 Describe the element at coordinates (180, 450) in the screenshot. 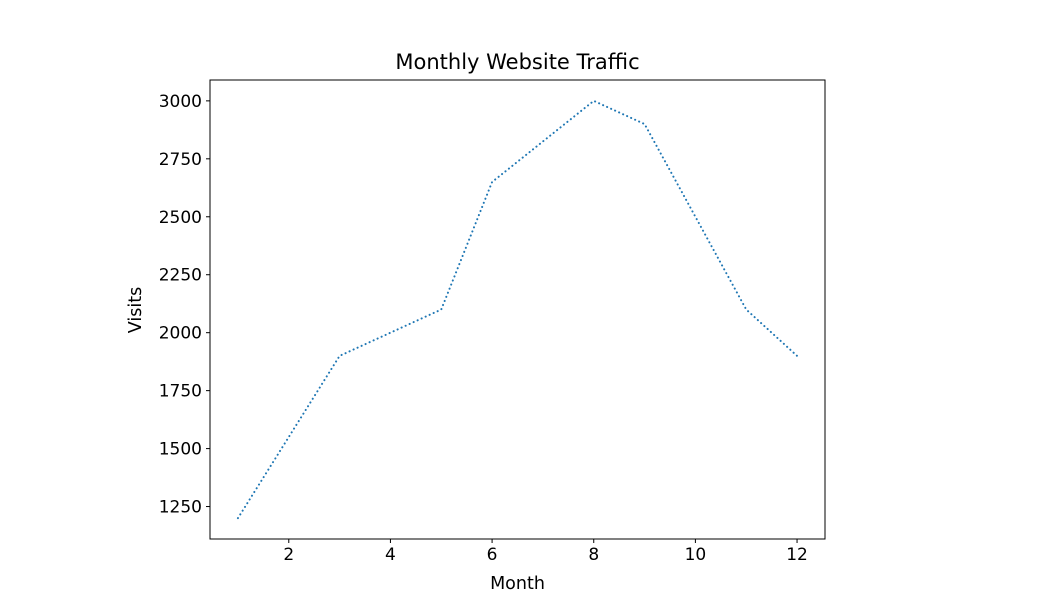

I see `y-tick-label: 1500` at that location.